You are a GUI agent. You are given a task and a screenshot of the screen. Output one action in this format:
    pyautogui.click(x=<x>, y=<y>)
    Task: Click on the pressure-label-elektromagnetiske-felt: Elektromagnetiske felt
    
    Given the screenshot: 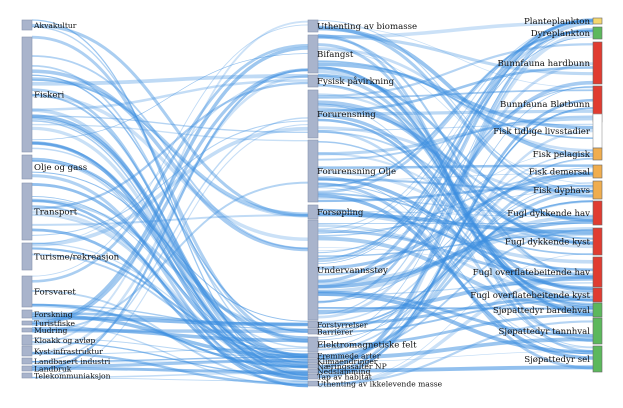 What is the action you would take?
    pyautogui.click(x=367, y=346)
    